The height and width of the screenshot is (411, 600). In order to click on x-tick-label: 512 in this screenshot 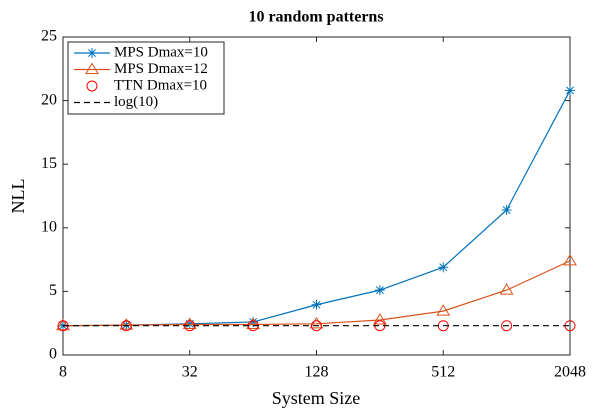, I will do `click(443, 372)`.